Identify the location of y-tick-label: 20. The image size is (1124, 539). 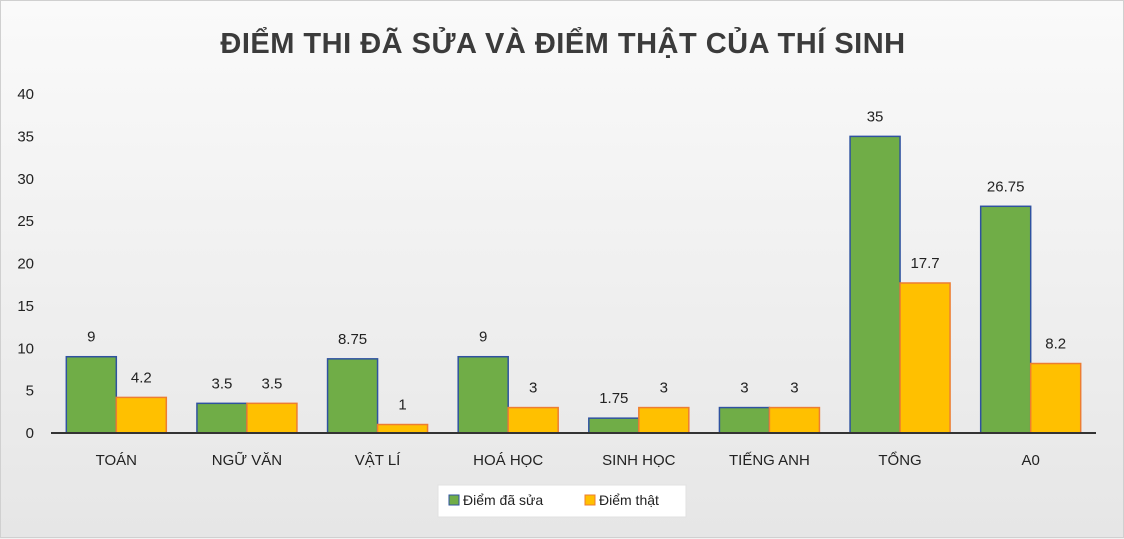
(25, 264).